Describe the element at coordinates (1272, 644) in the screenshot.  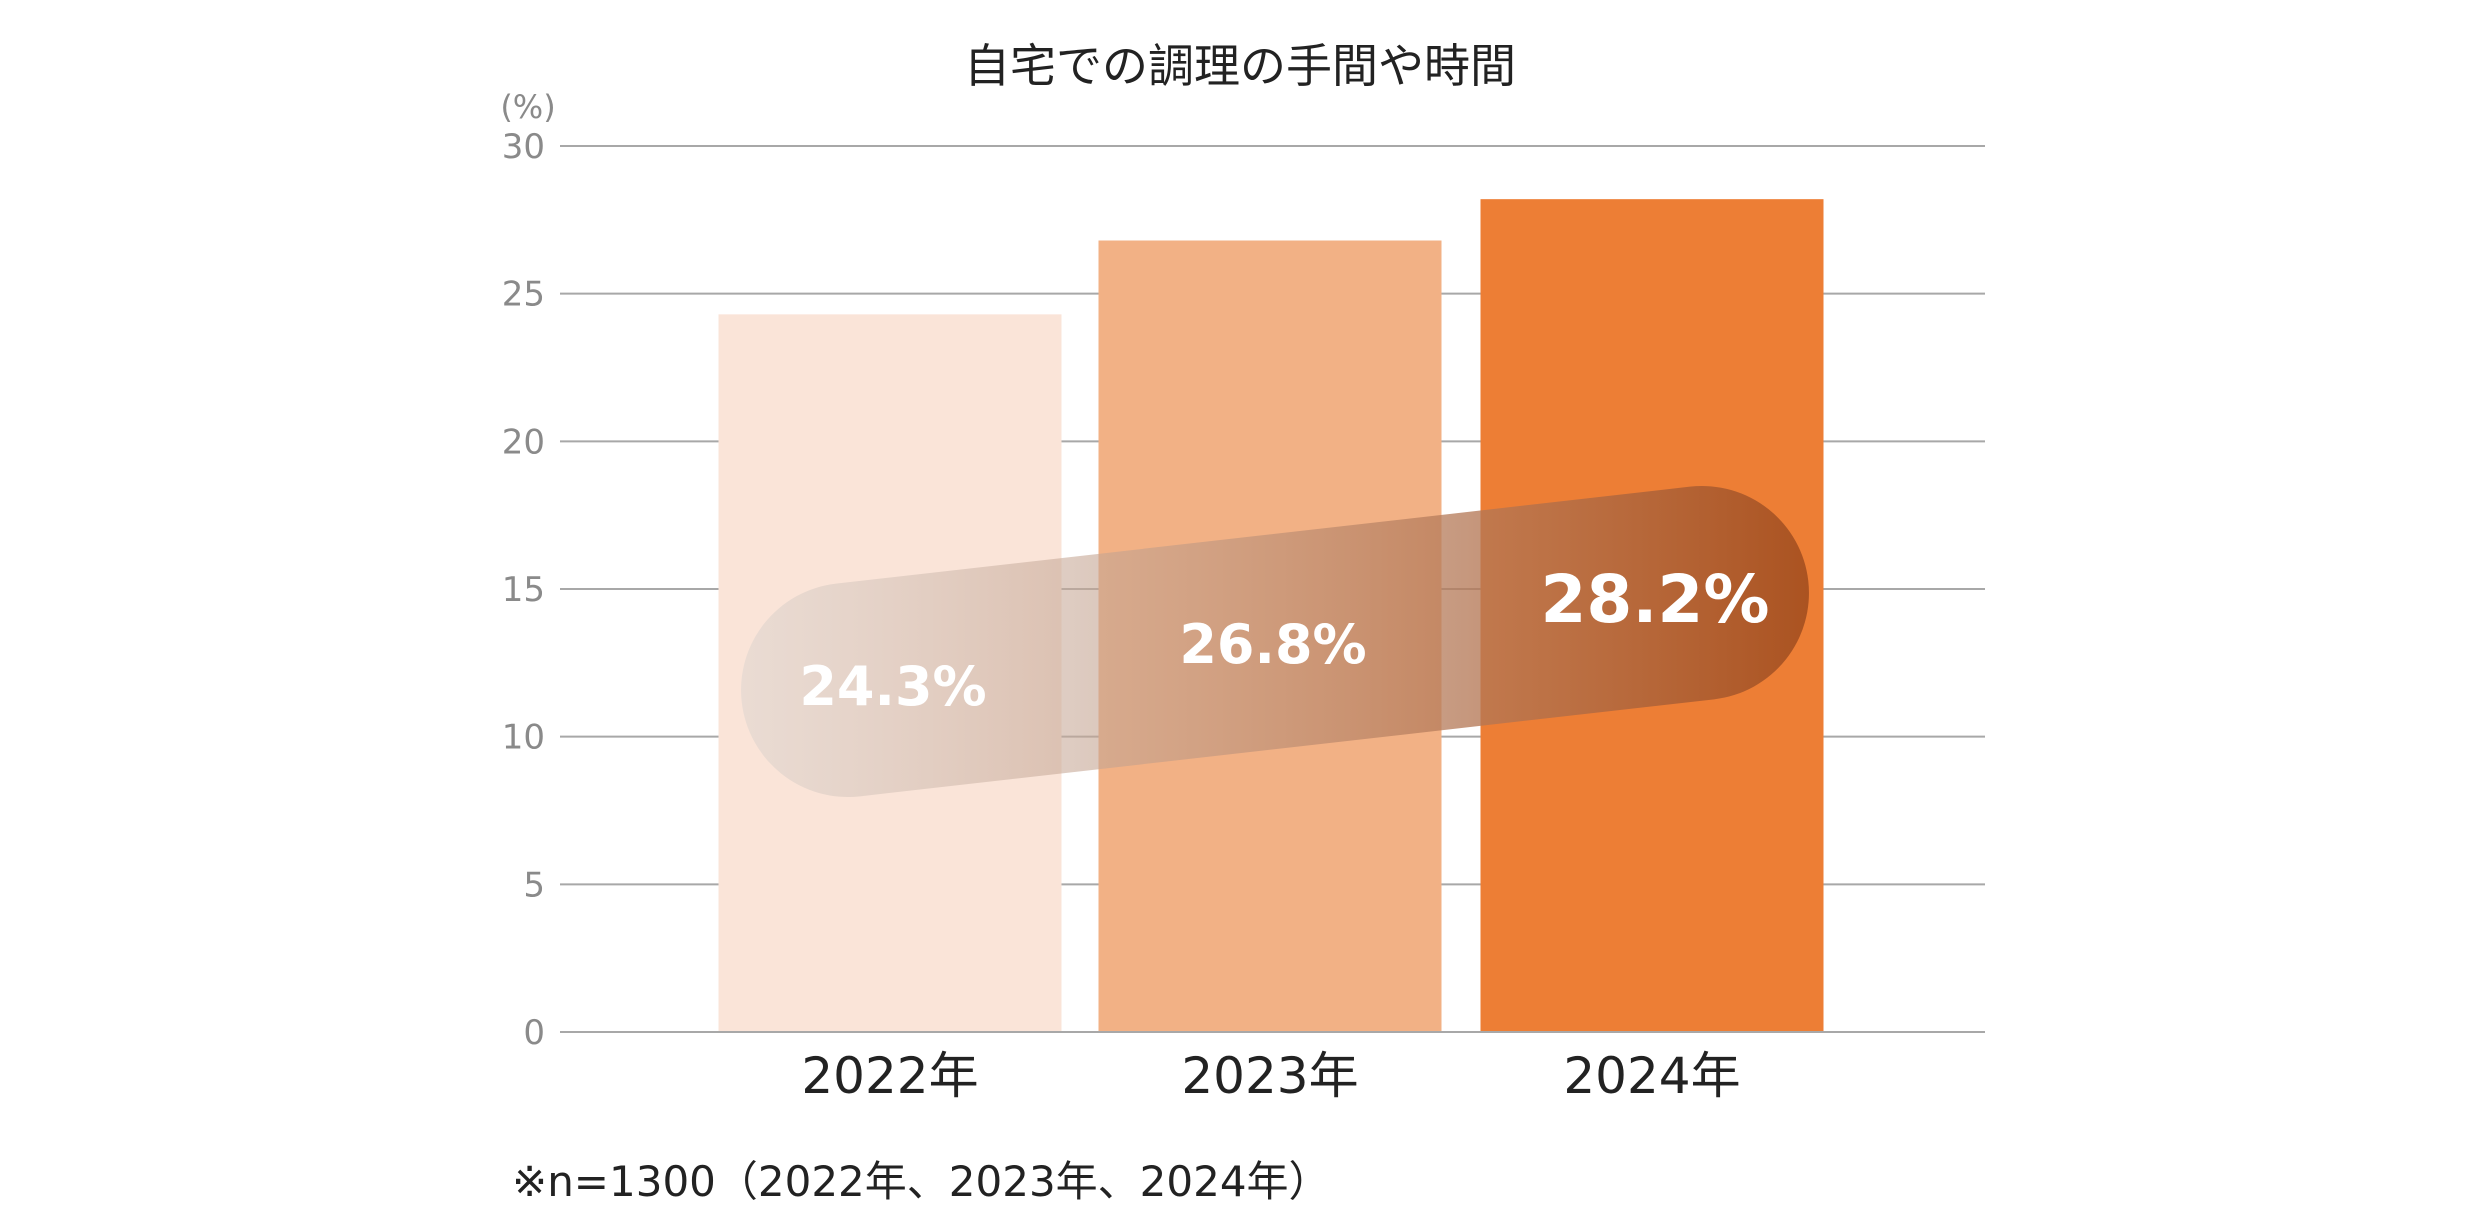
I see `data-label-2: 26.8%` at that location.